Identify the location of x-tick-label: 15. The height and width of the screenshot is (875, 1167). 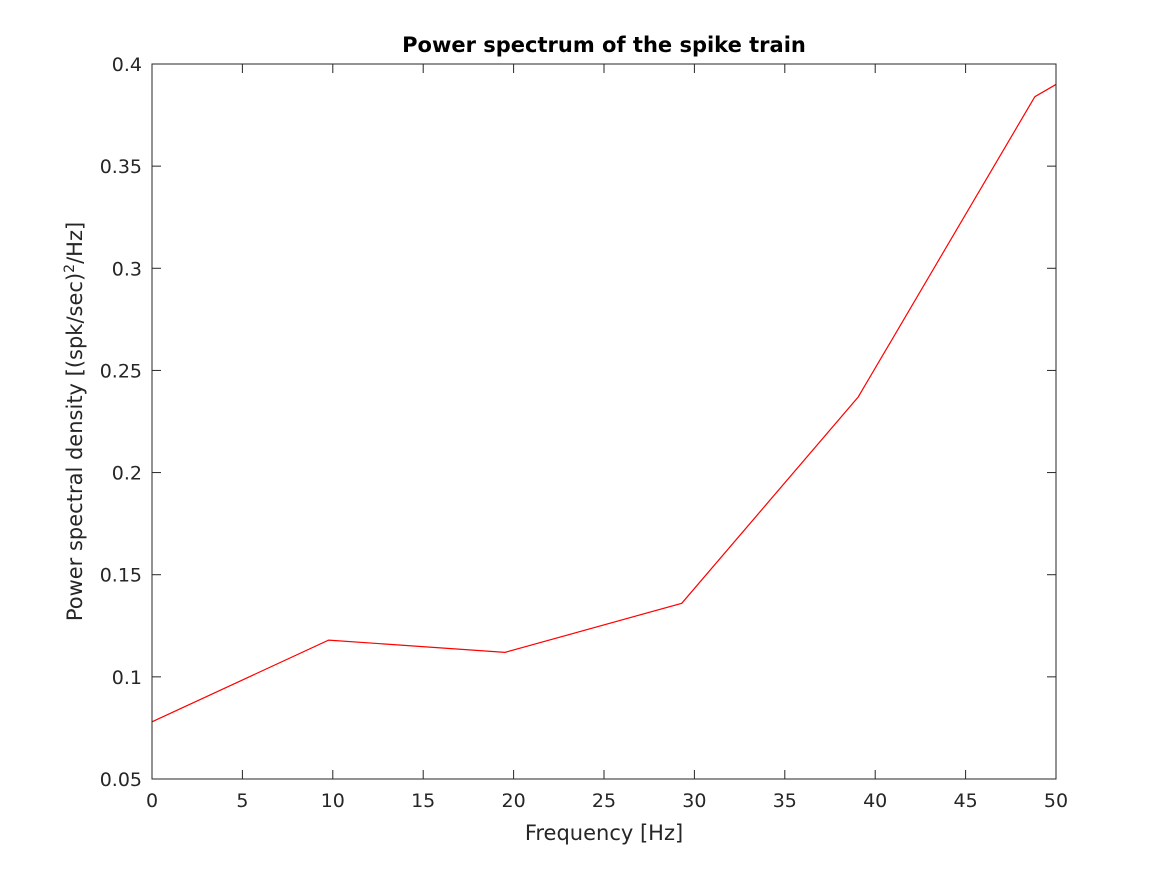
(423, 801).